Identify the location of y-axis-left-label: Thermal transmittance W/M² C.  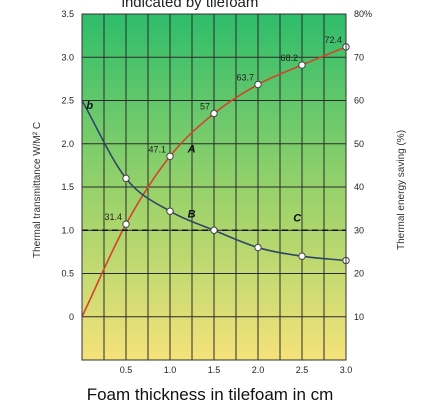
(37, 190).